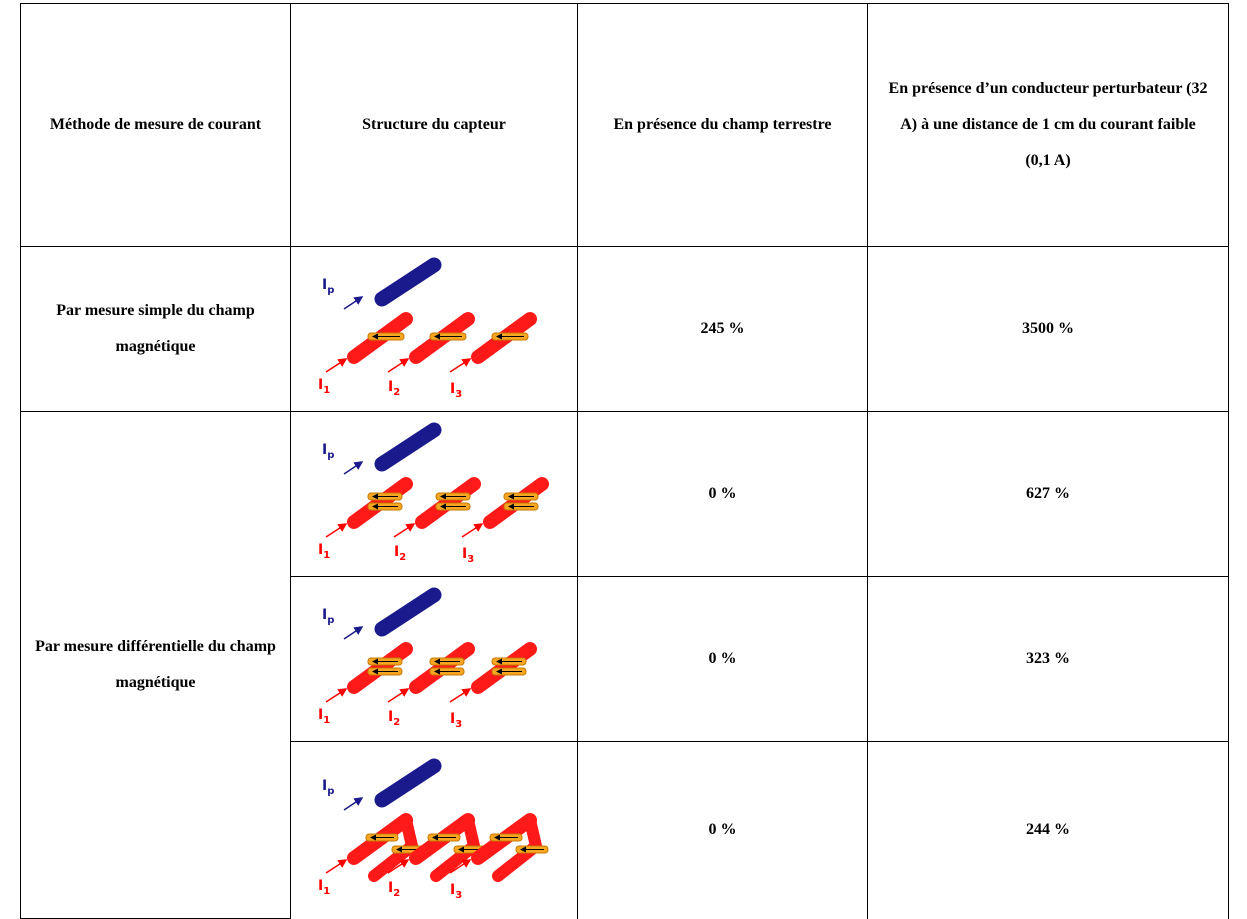 The width and height of the screenshot is (1247, 919). What do you see at coordinates (434, 125) in the screenshot?
I see `header-cell: Structure du capteur` at bounding box center [434, 125].